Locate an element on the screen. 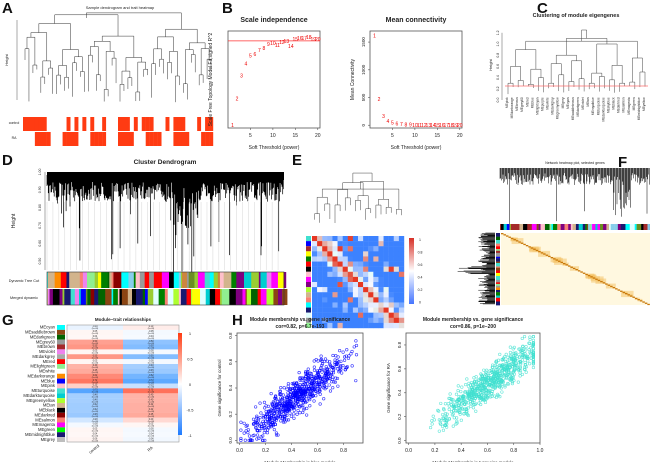  leaf-label: MEgrey60 is located at coordinates (522, 104).